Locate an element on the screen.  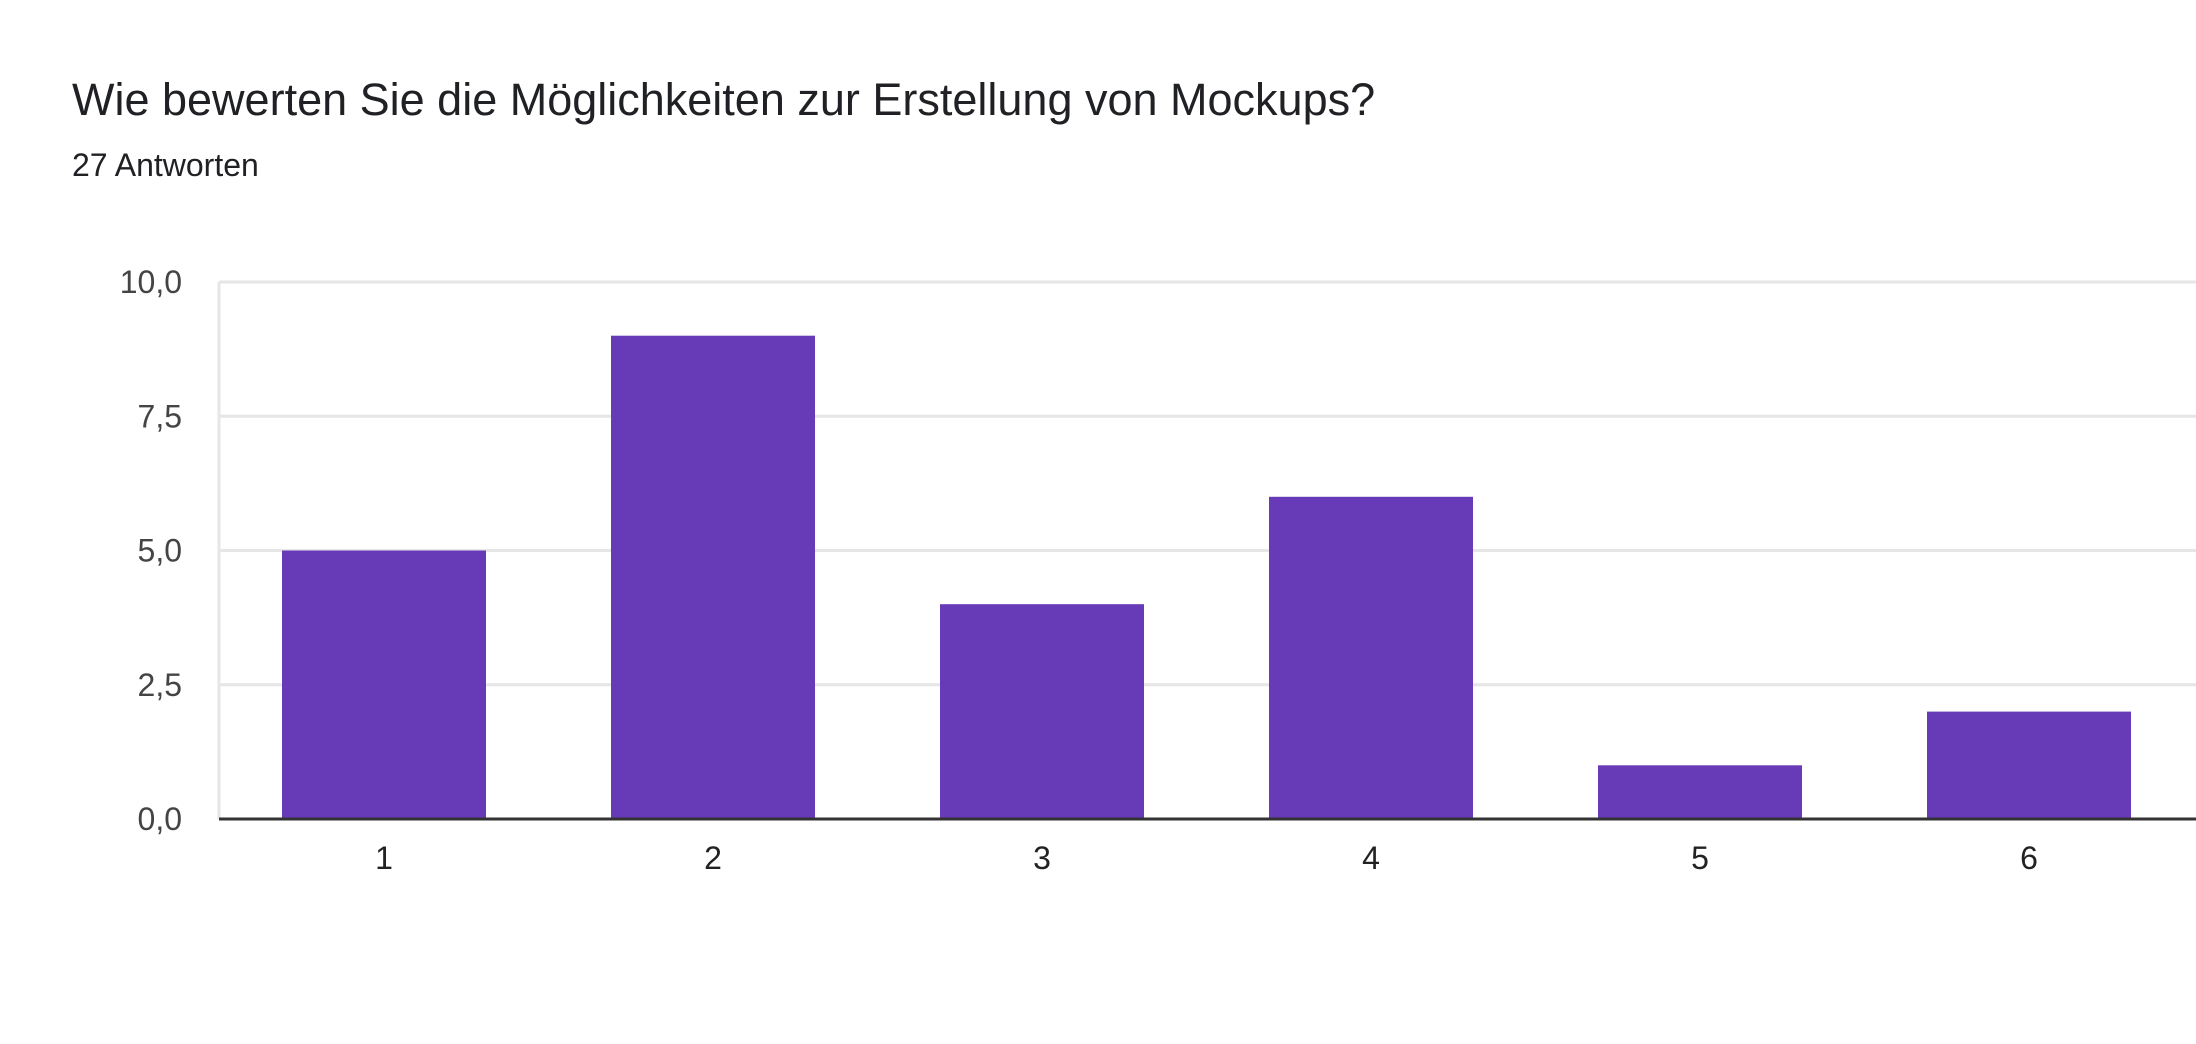
y-tick-label: 5,0 is located at coordinates (160, 551).